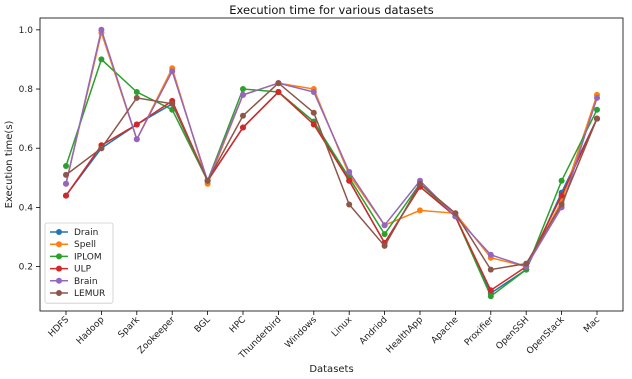 The image size is (632, 379). I want to click on legend-item-ulp: ULP, so click(71, 270).